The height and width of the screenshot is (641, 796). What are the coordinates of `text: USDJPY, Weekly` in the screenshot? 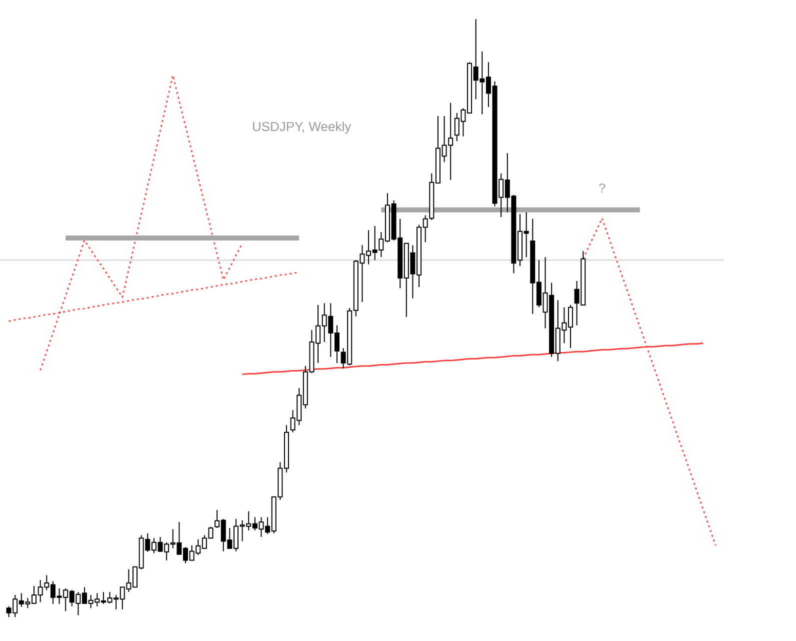 It's located at (302, 126).